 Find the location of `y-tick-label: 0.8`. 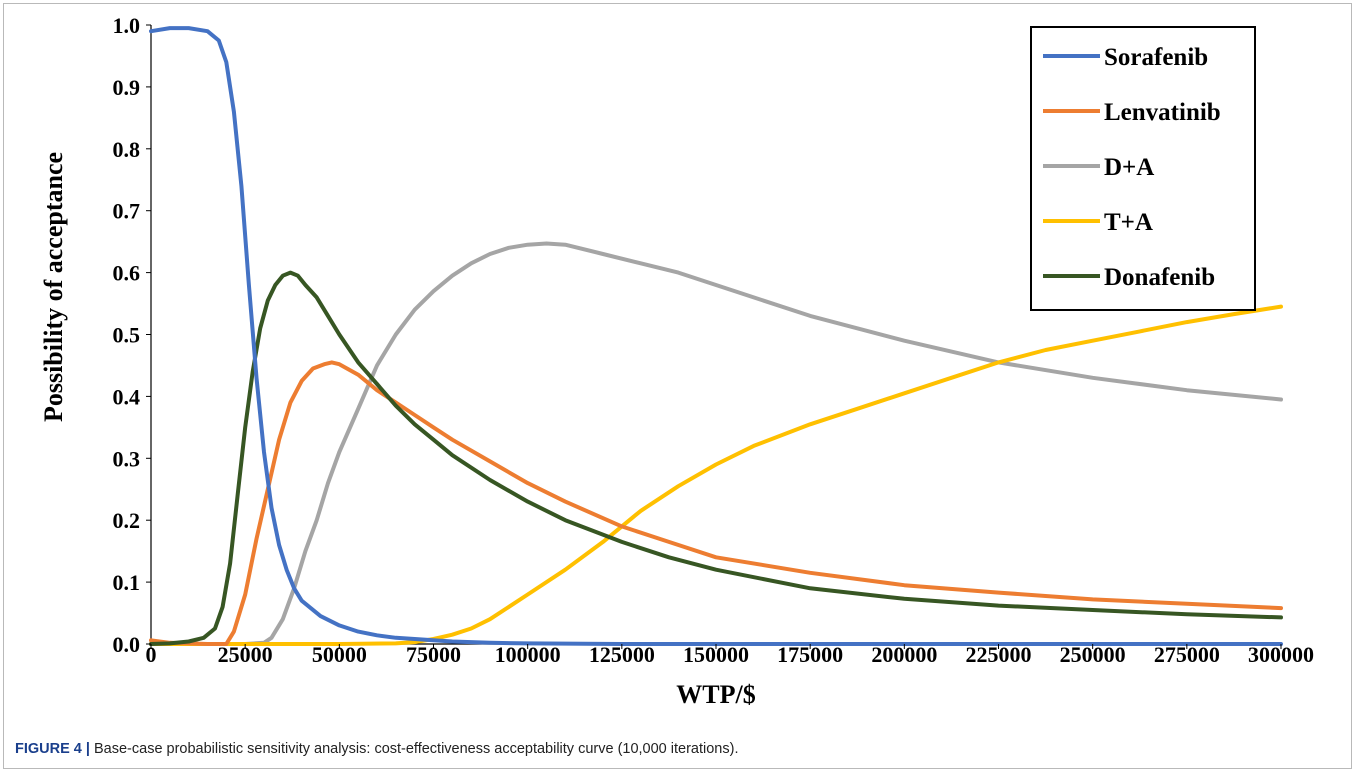

y-tick-label: 0.8 is located at coordinates (127, 149).